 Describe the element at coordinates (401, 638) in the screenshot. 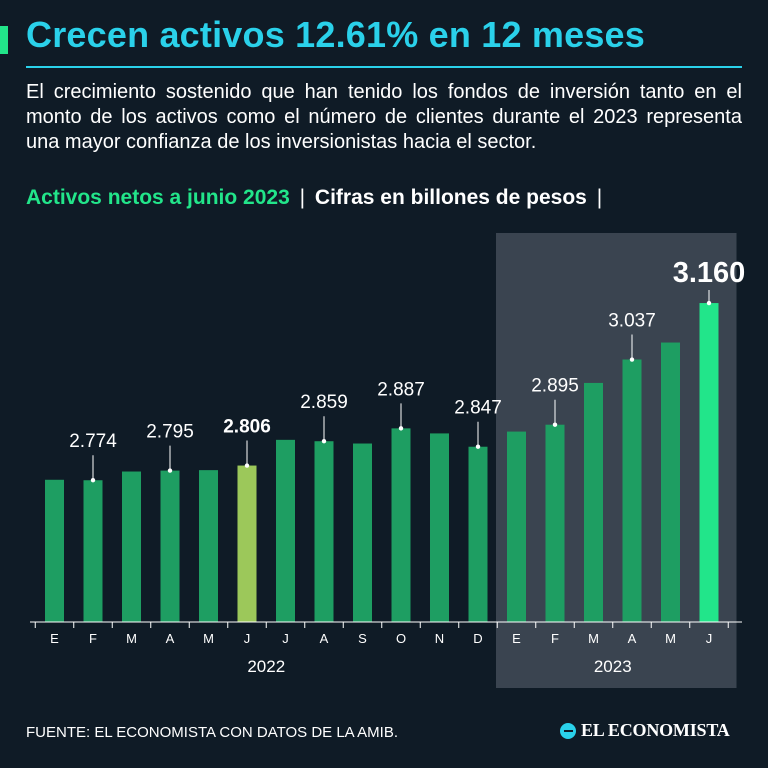

I see `month-label-9: O` at that location.